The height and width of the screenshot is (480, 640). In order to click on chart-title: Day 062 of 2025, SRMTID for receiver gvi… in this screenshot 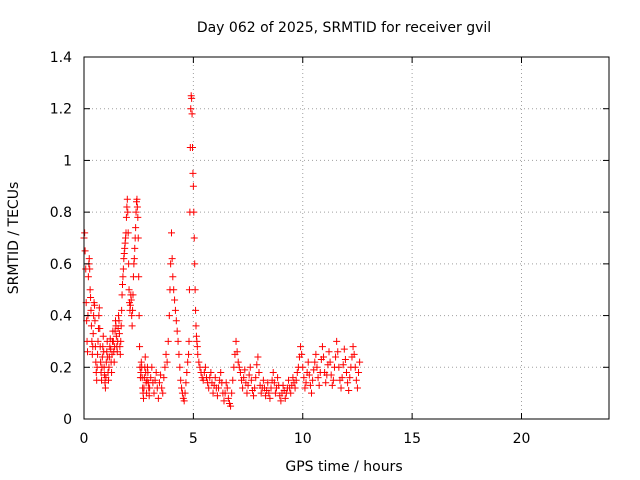, I will do `click(344, 28)`.